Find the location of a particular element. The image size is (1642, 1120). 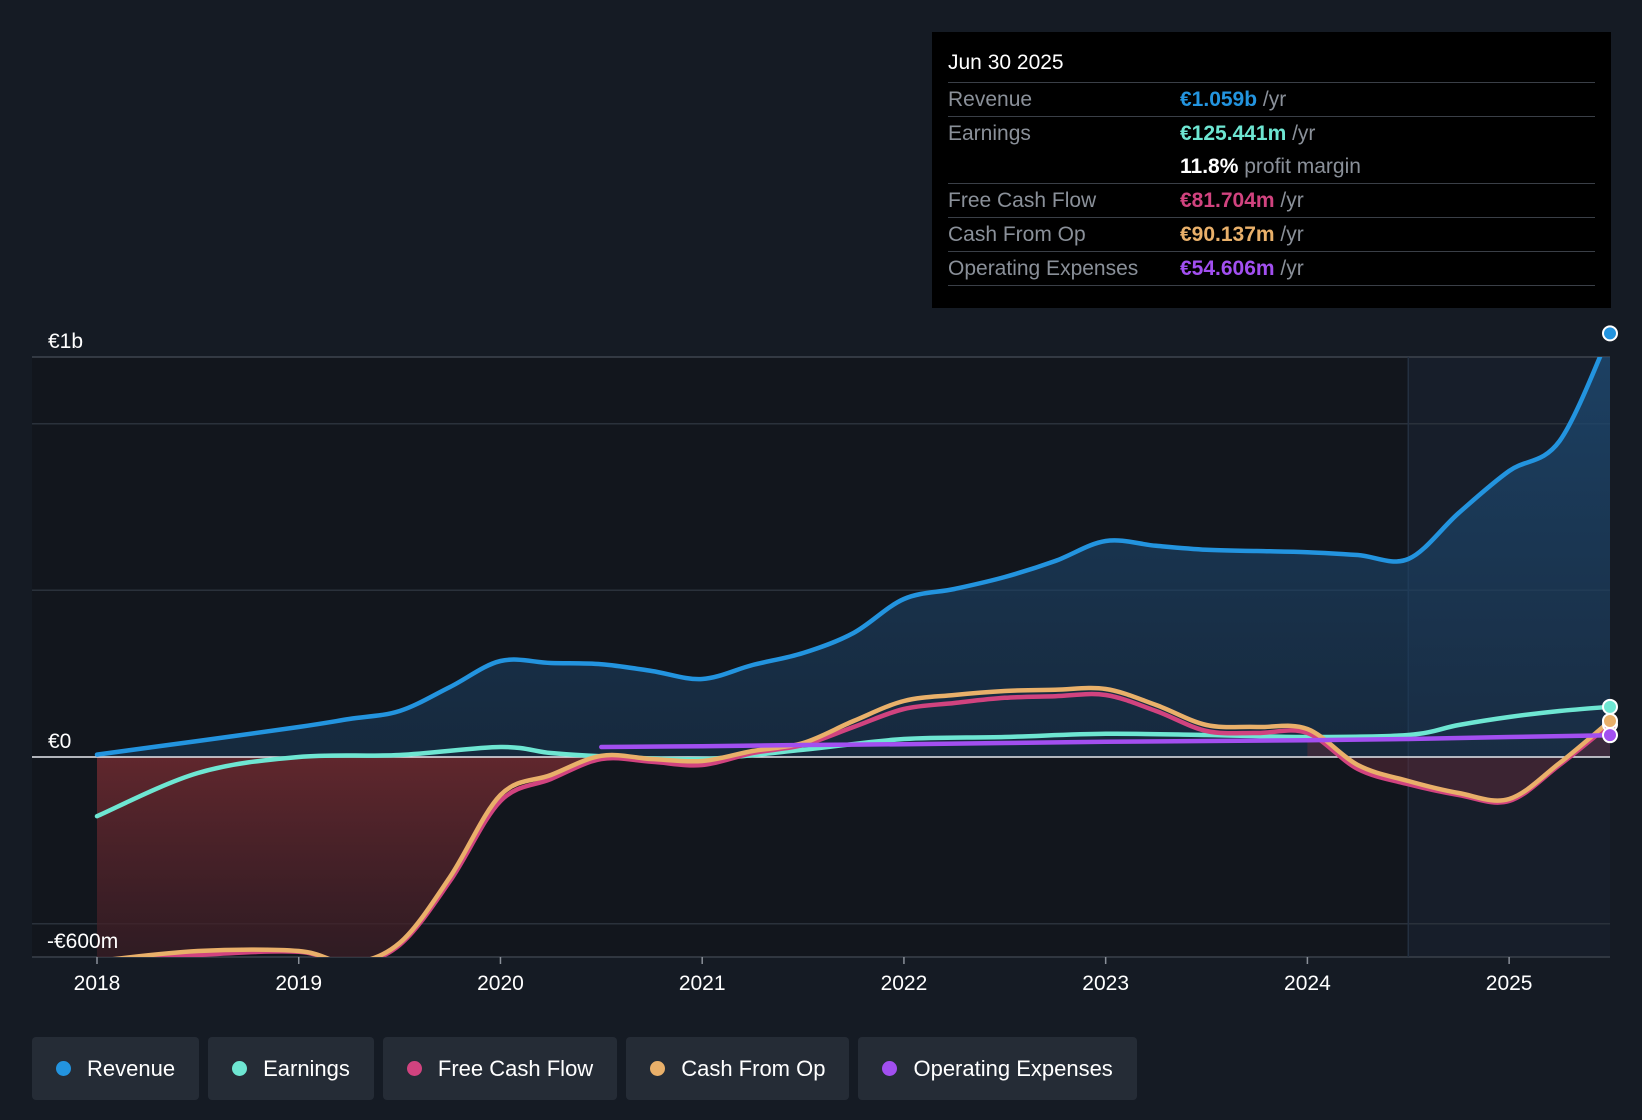

tooltip-row-value-group: €125.441m /yr is located at coordinates (1247, 133).